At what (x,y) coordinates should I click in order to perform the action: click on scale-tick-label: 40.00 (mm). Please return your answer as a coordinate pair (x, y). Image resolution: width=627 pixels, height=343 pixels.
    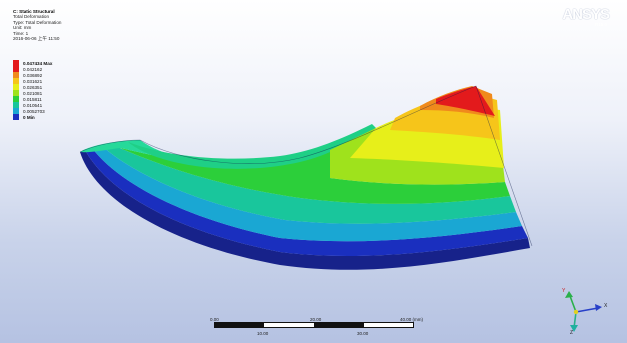
    Looking at the image, I should click on (412, 319).